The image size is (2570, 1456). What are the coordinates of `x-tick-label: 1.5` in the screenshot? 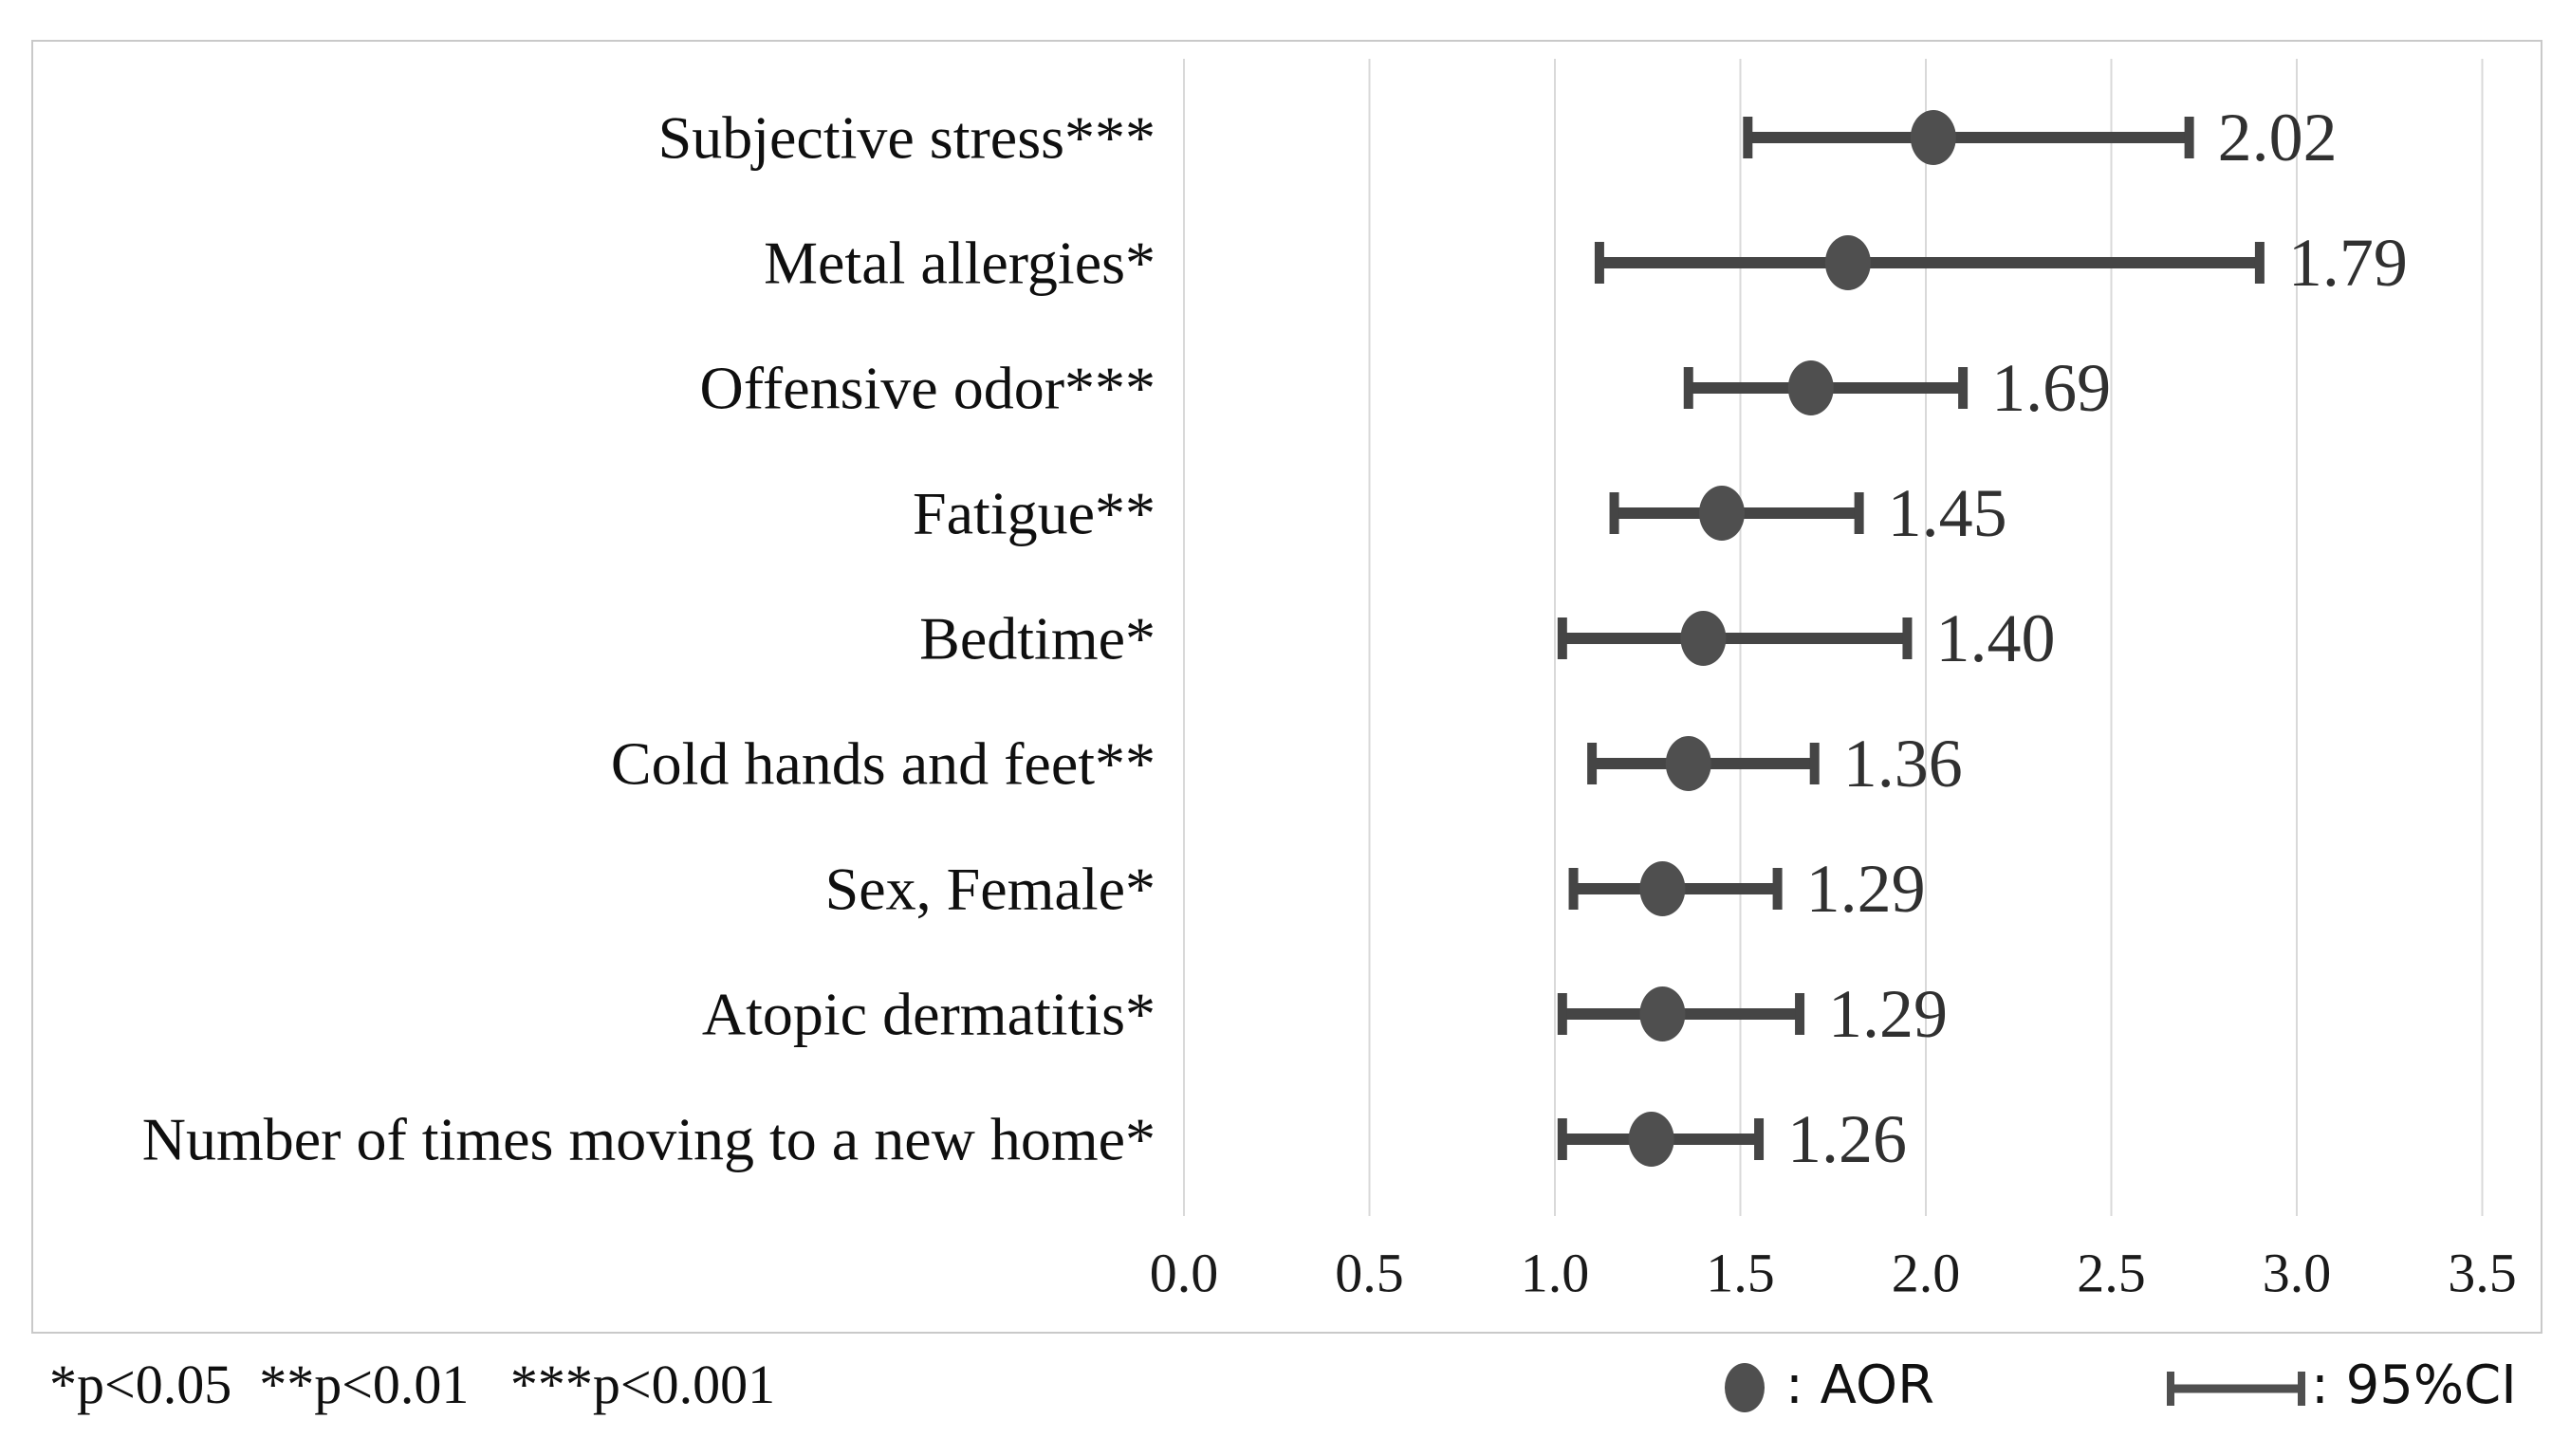 It's located at (1740, 1273).